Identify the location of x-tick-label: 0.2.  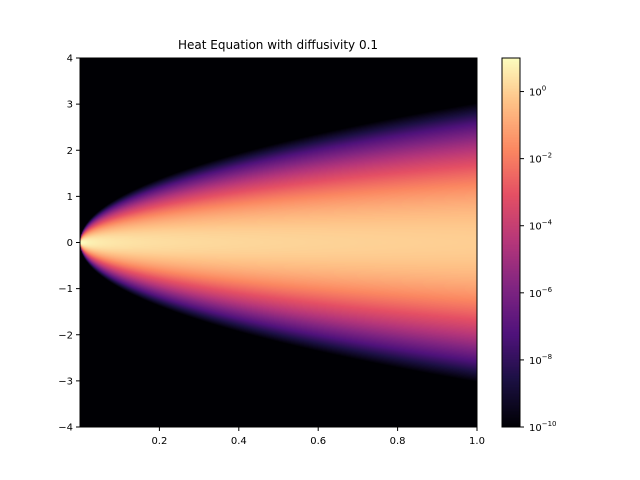
(159, 441).